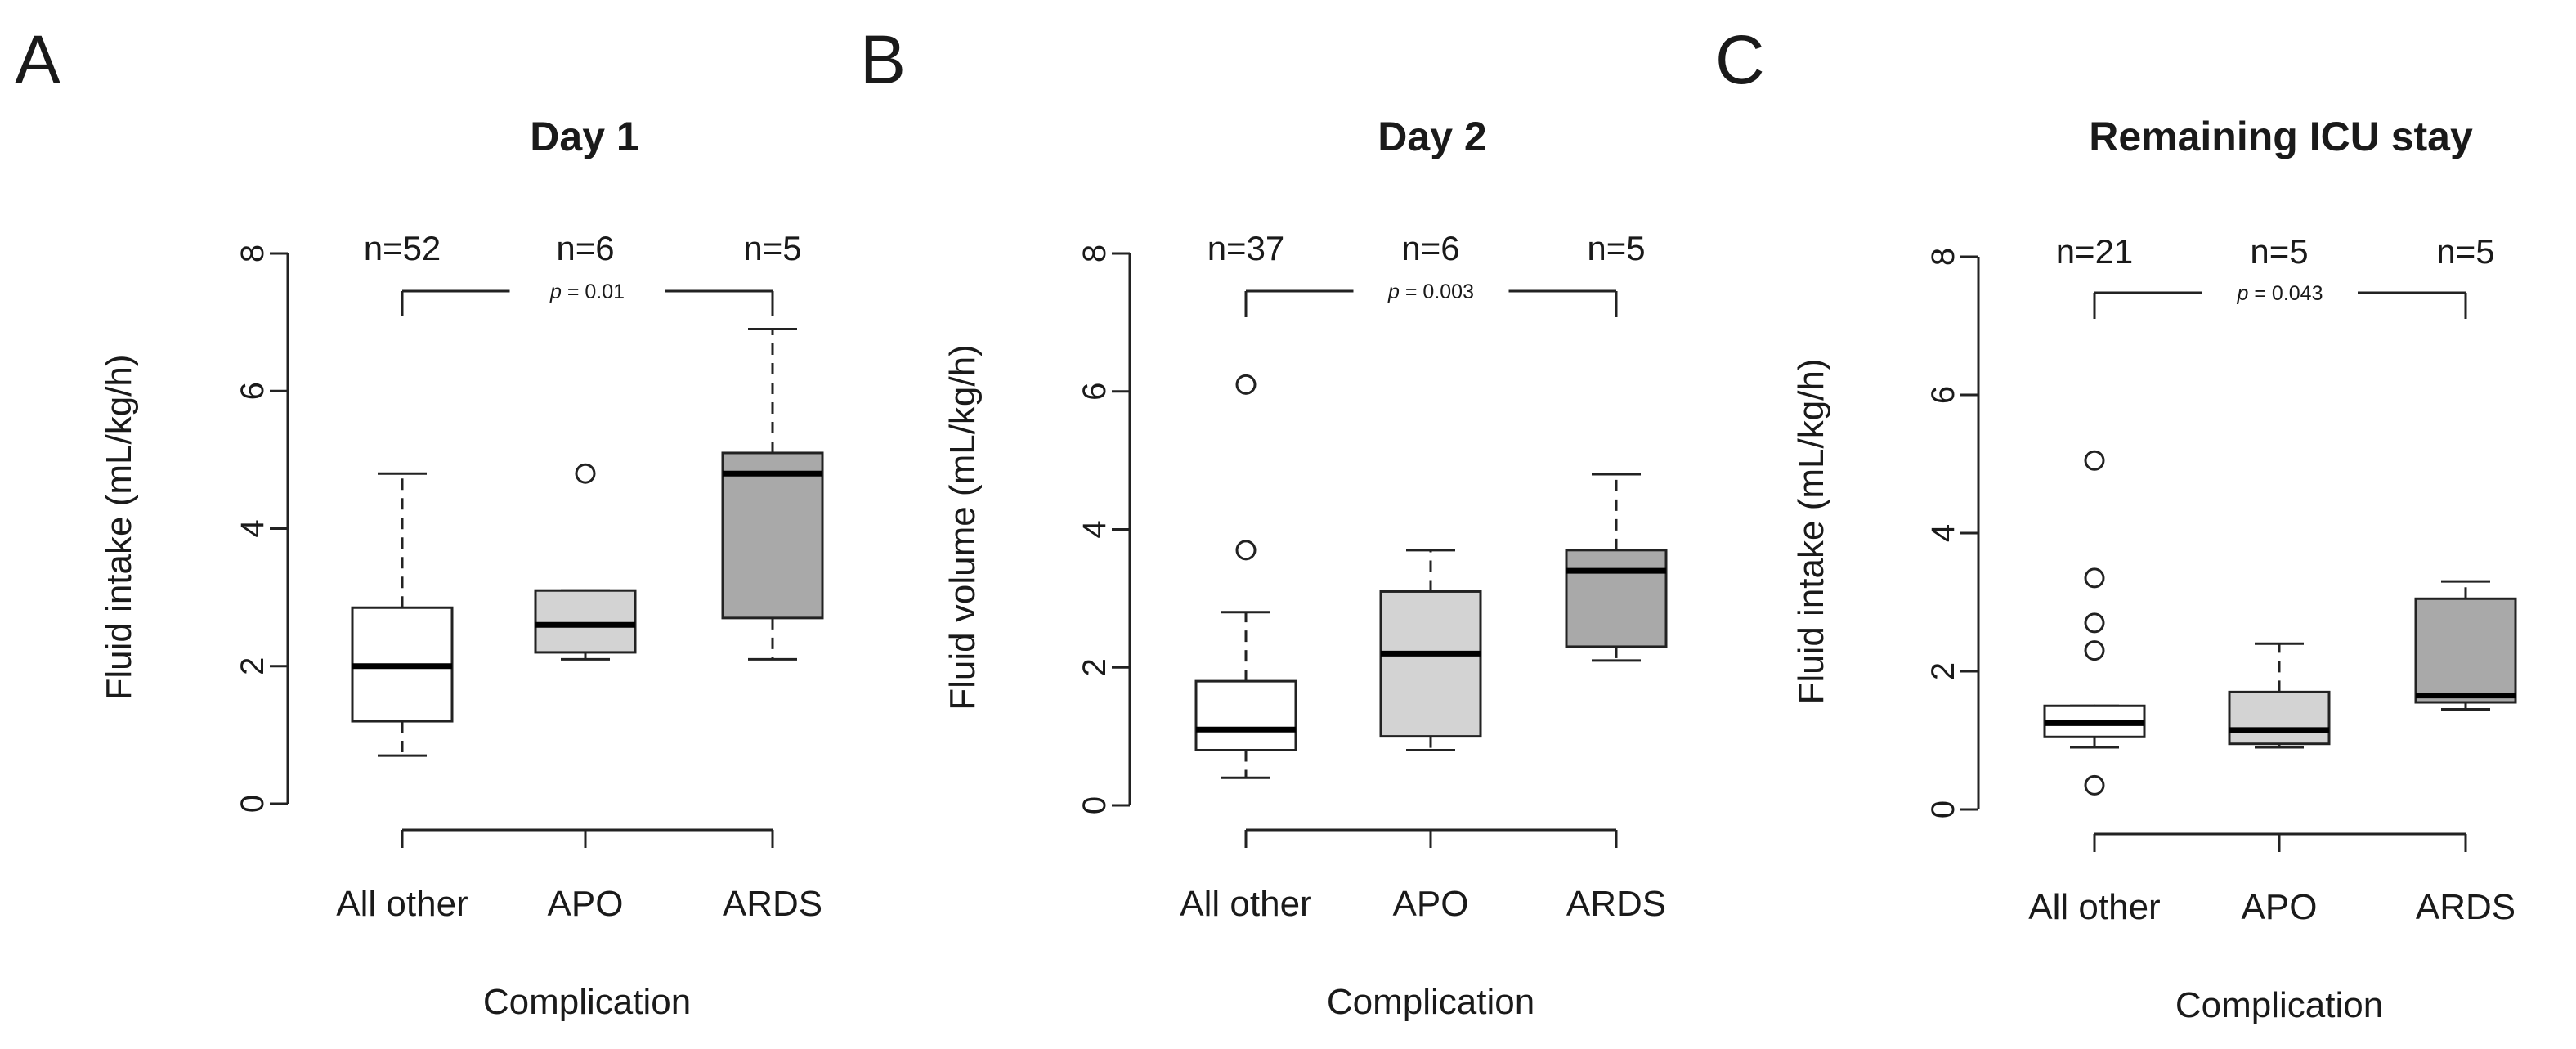 This screenshot has height=1049, width=2576. What do you see at coordinates (1432, 136) in the screenshot?
I see `chart-title: Day 2` at bounding box center [1432, 136].